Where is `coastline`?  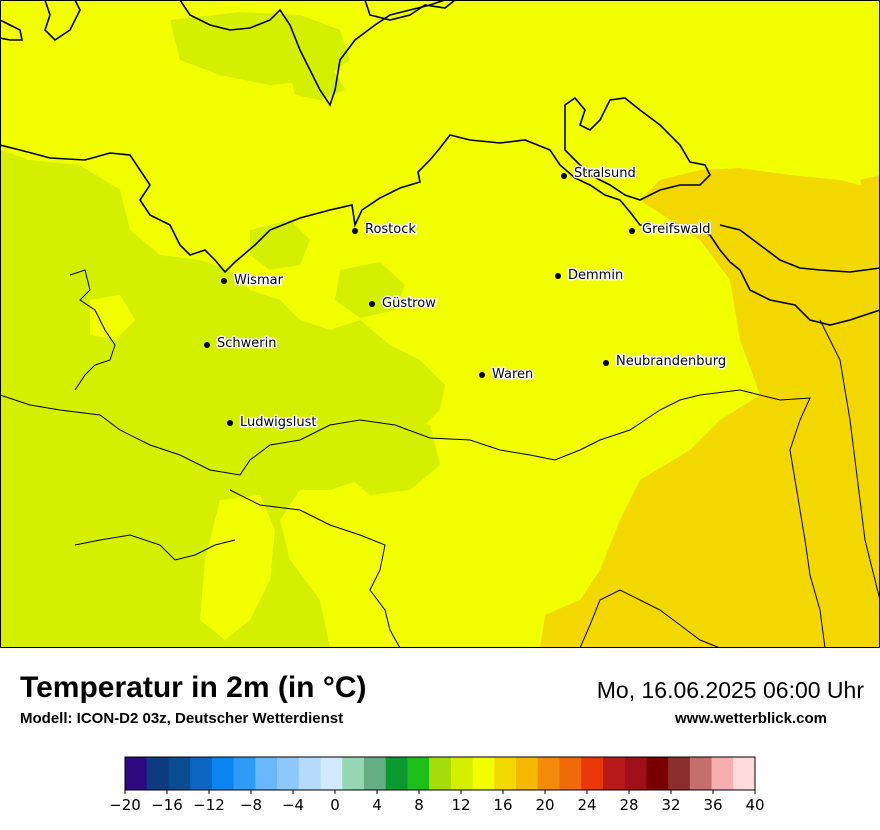 coastline is located at coordinates (370, 204).